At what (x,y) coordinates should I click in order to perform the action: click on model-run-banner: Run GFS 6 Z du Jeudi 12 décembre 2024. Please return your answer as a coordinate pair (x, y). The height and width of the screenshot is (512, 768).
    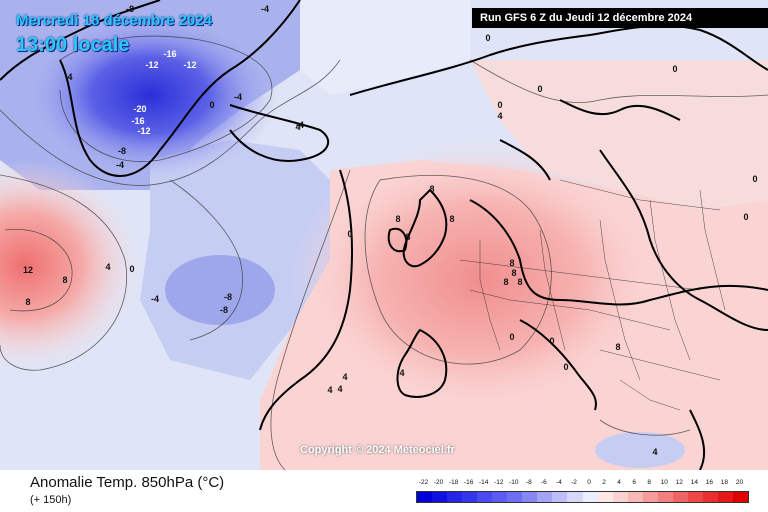
    Looking at the image, I should click on (620, 18).